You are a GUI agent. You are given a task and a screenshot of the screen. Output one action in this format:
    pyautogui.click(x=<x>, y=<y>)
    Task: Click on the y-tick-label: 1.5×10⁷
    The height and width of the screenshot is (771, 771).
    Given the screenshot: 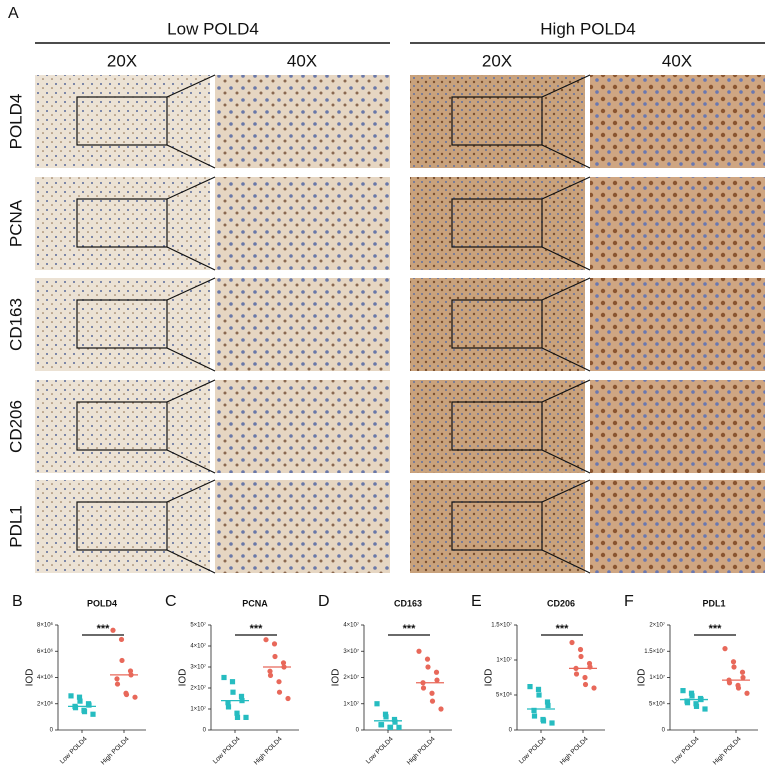 What is the action you would take?
    pyautogui.click(x=654, y=651)
    